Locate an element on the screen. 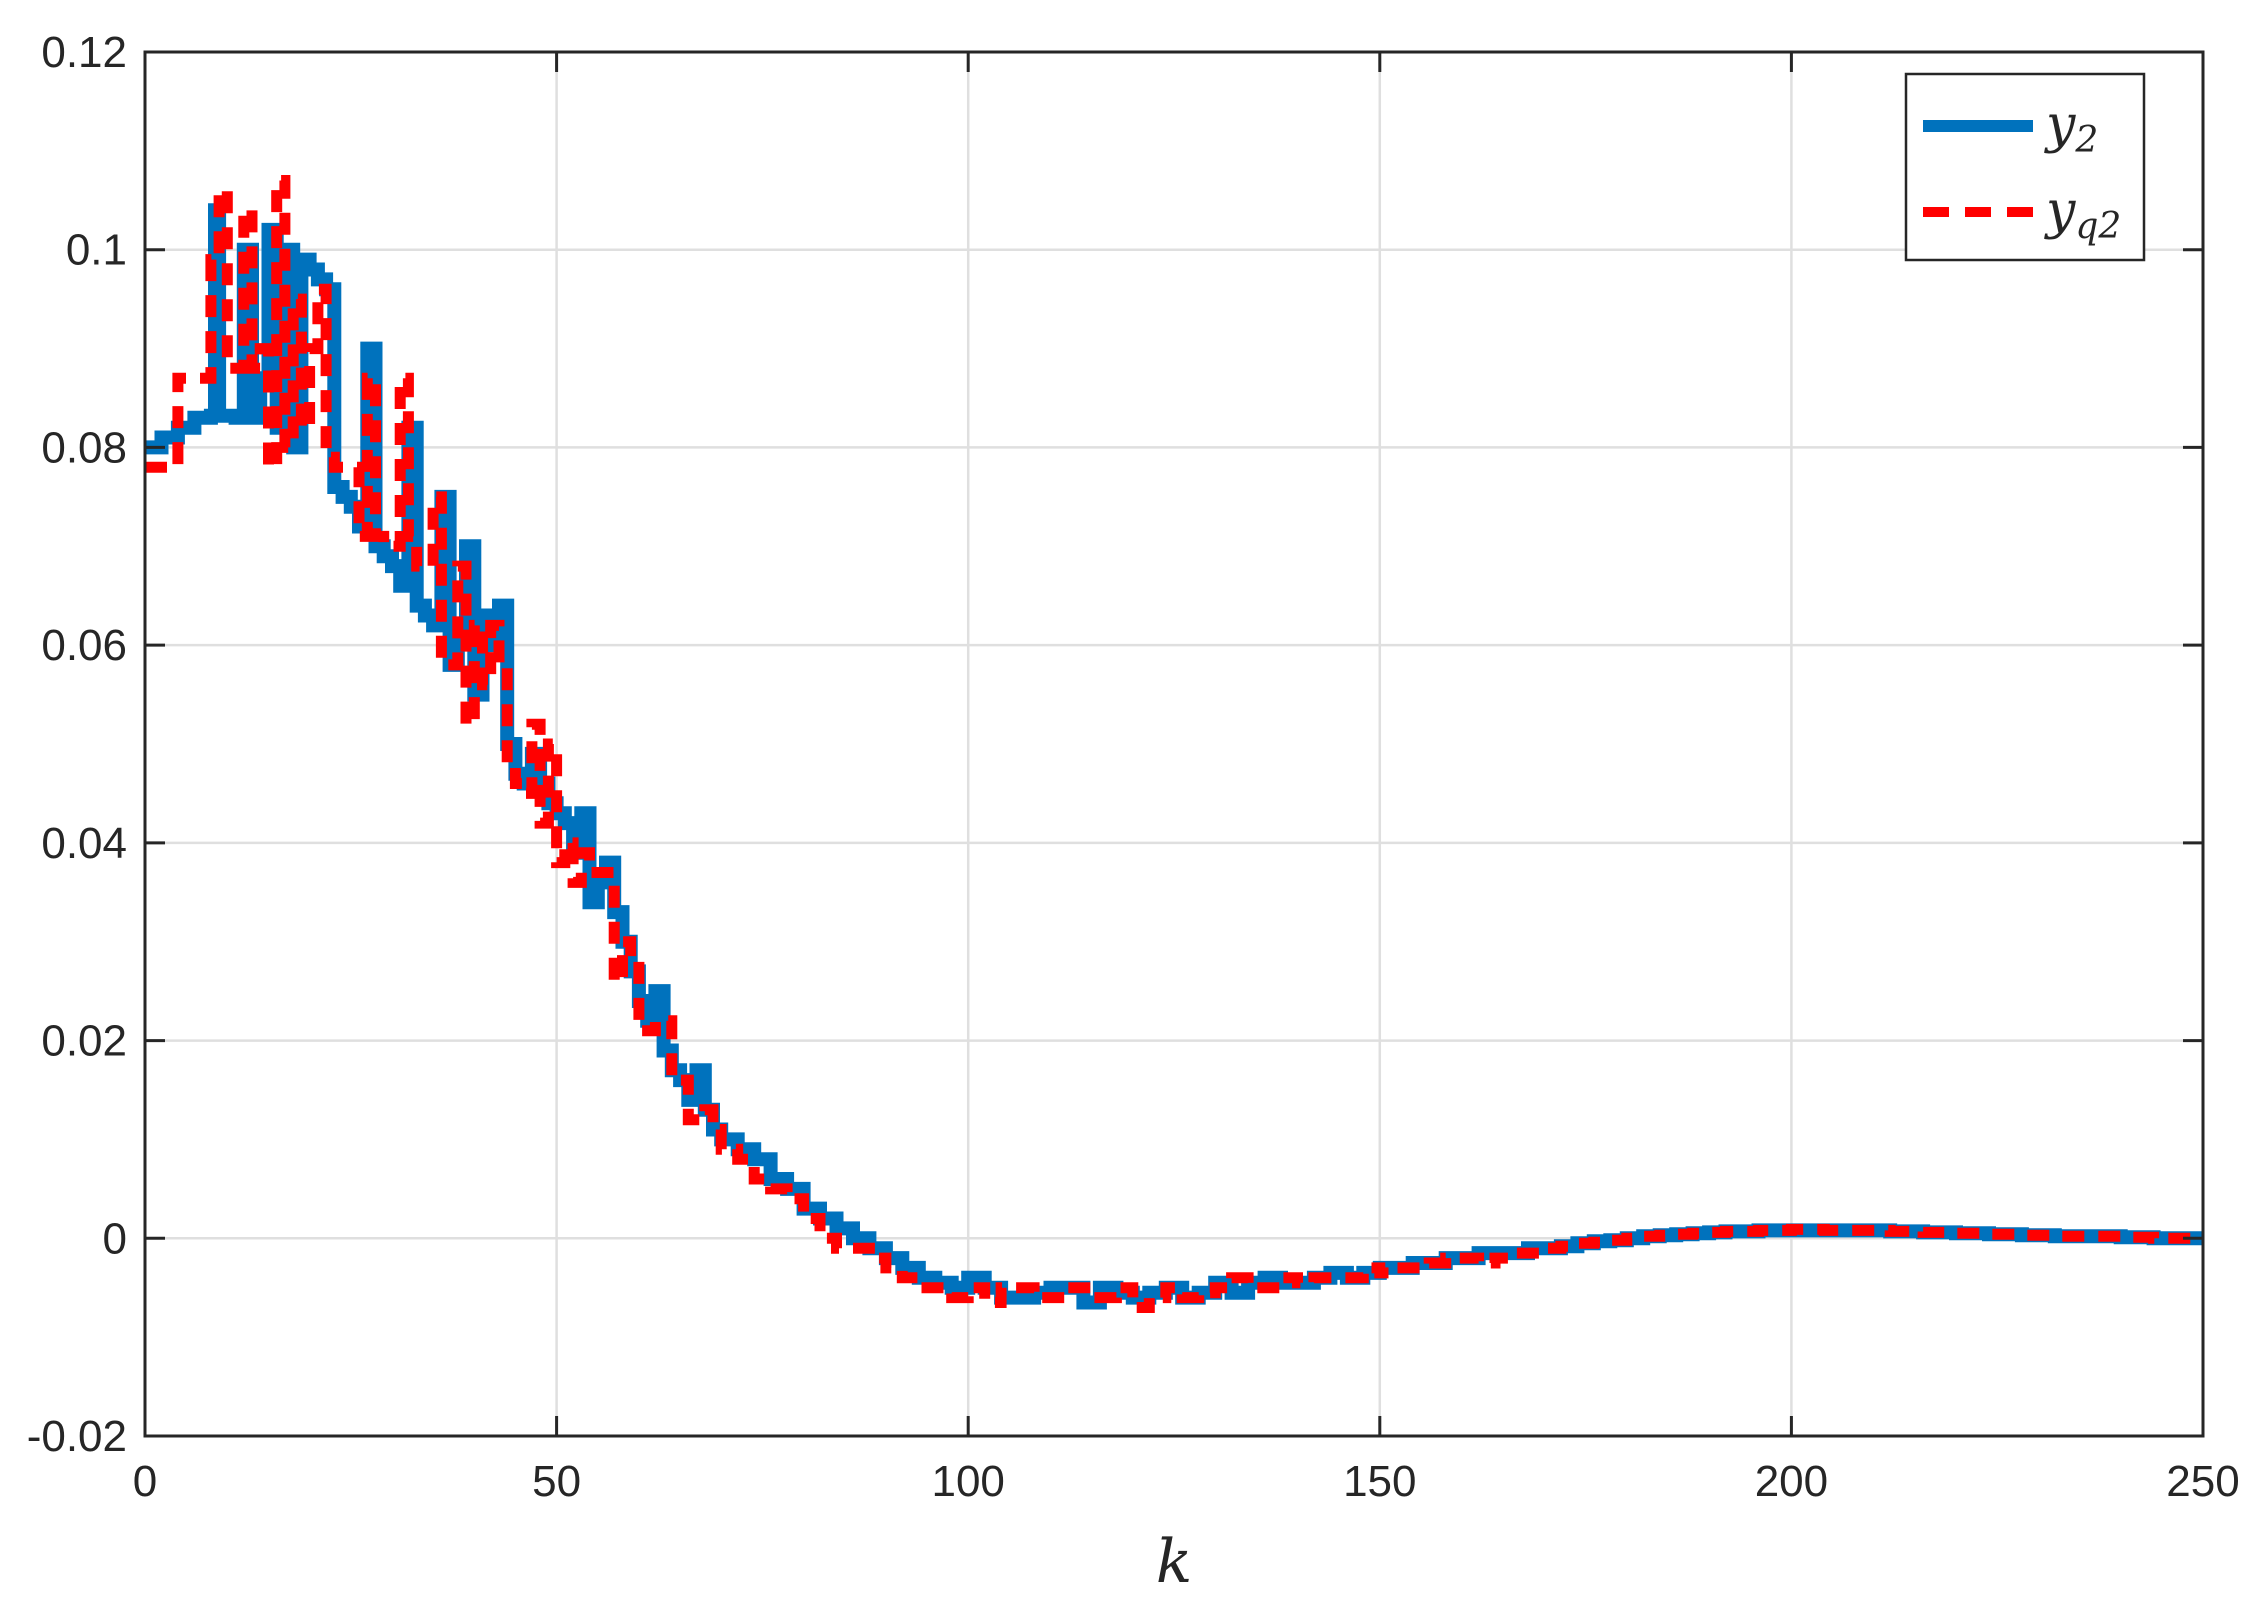  x-tick-label: 100 is located at coordinates (967, 1481).